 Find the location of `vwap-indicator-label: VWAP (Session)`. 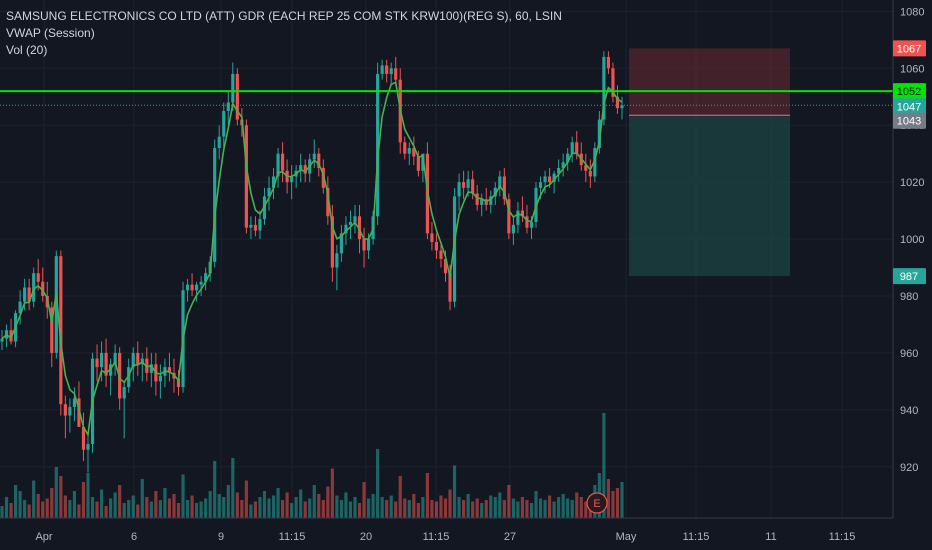

vwap-indicator-label: VWAP (Session) is located at coordinates (50, 33).